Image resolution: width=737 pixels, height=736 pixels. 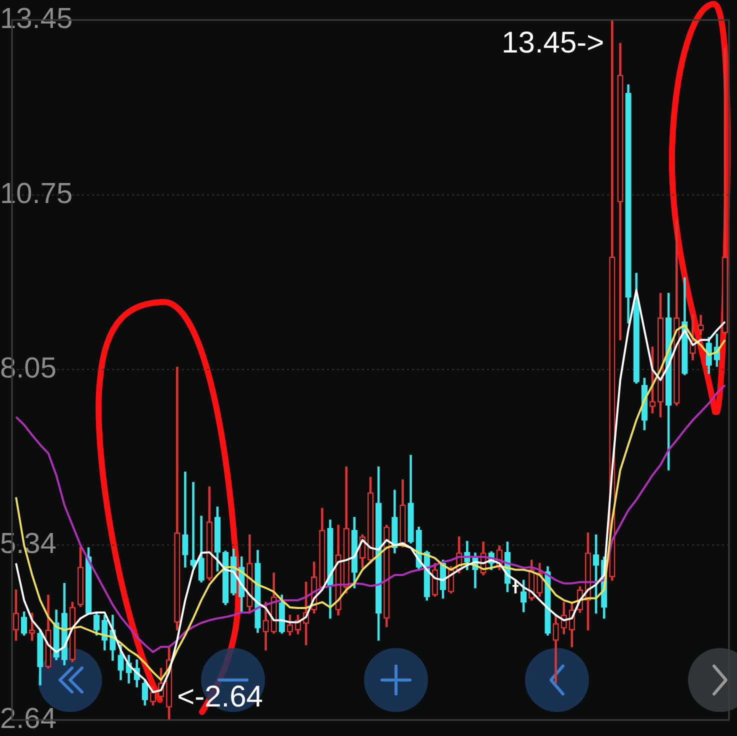 I want to click on y-tick-label: 8.05, so click(x=28, y=368).